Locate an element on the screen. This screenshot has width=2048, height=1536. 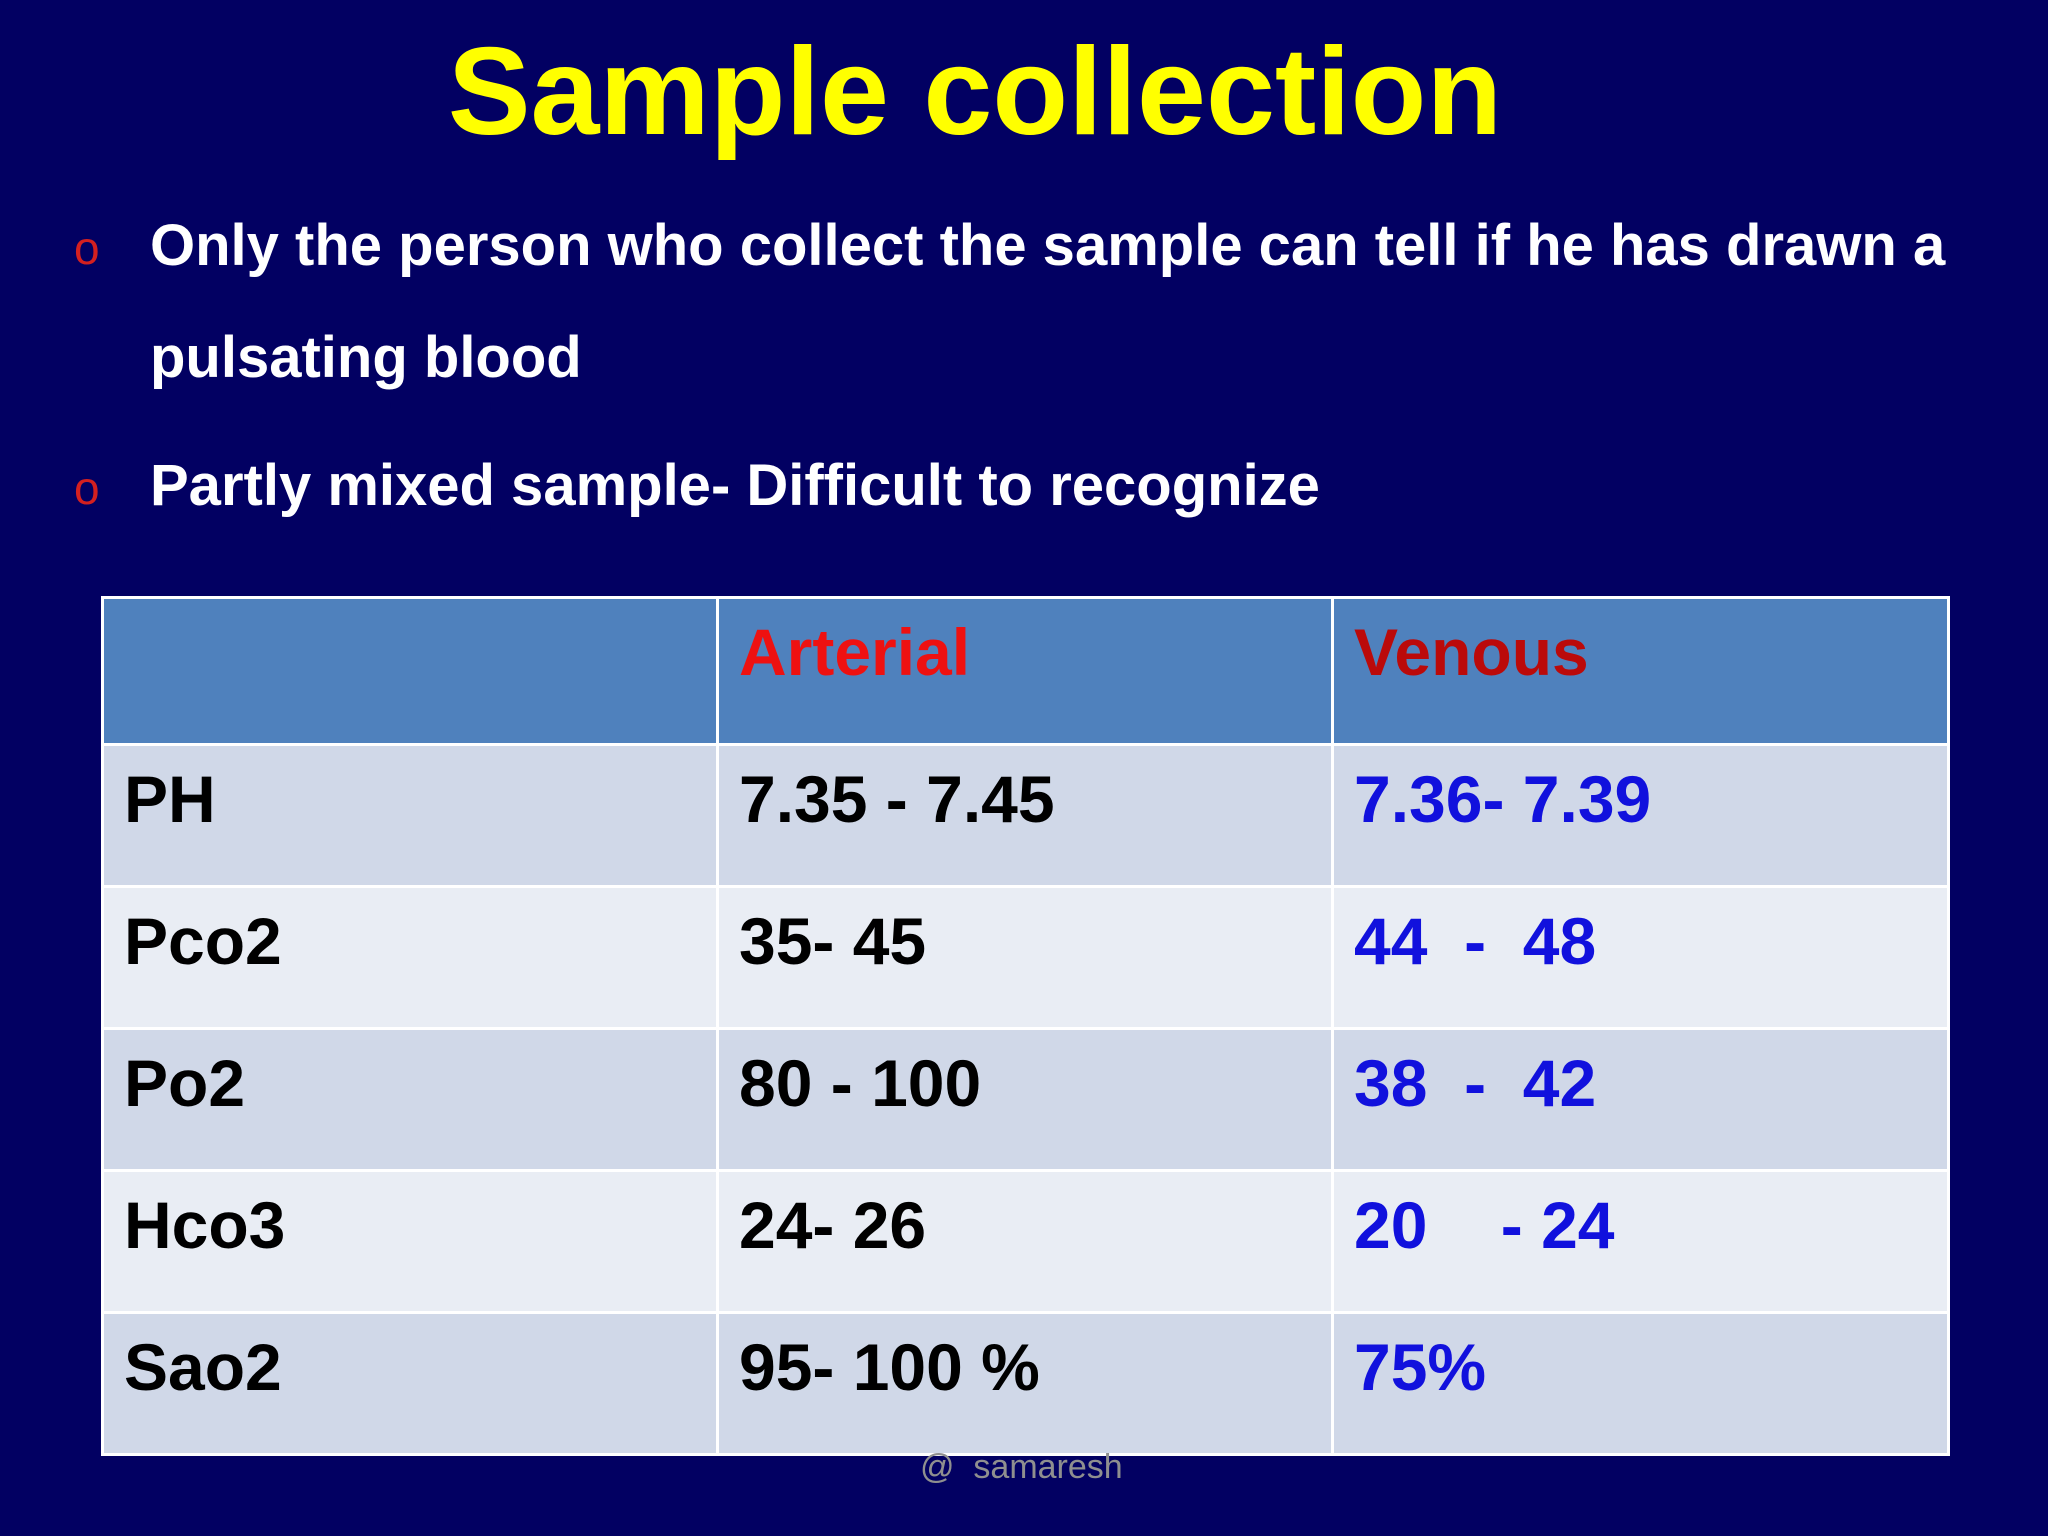
table-row: Pco2 35- 45 44 - 48 is located at coordinates (1025, 957).